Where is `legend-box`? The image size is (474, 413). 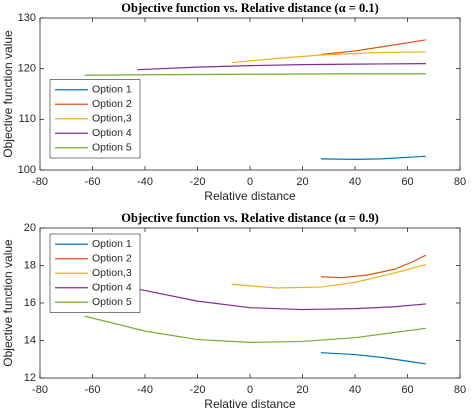
legend-box is located at coordinates (95, 119).